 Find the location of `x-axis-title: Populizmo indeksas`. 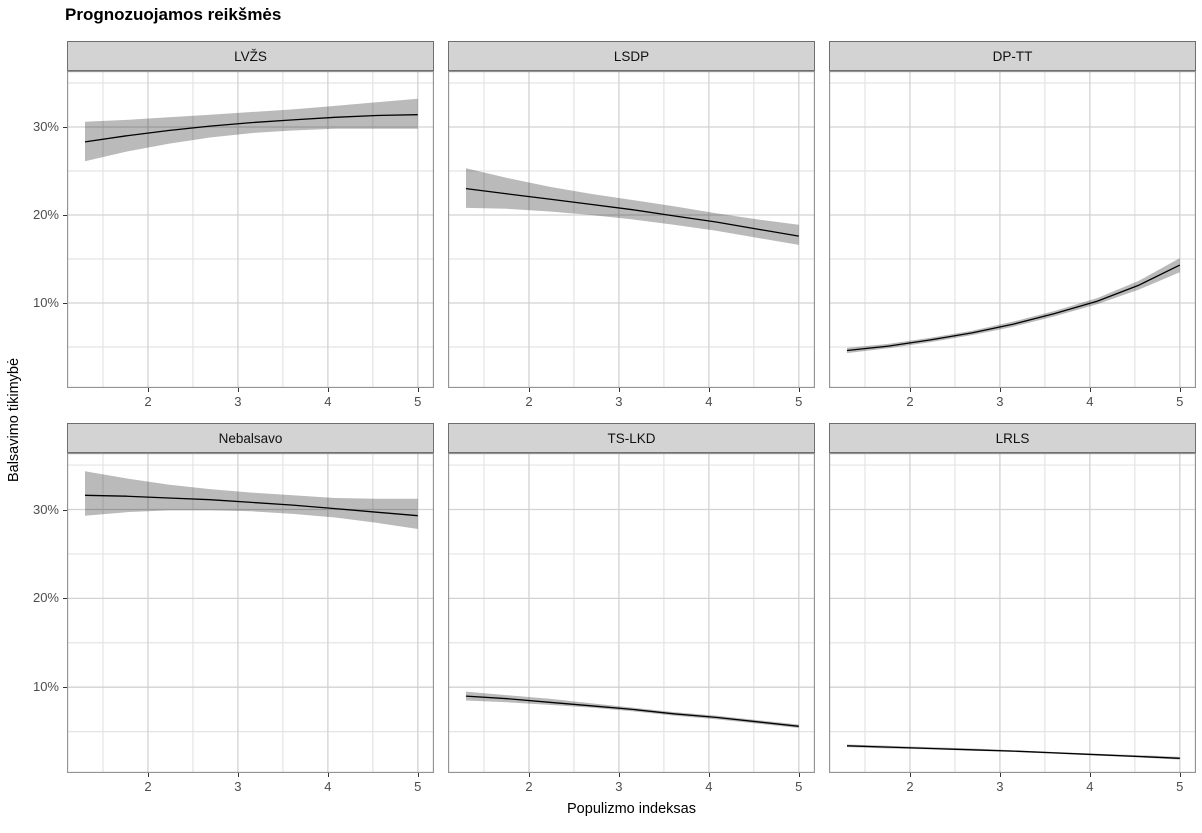

x-axis-title: Populizmo indeksas is located at coordinates (631, 809).